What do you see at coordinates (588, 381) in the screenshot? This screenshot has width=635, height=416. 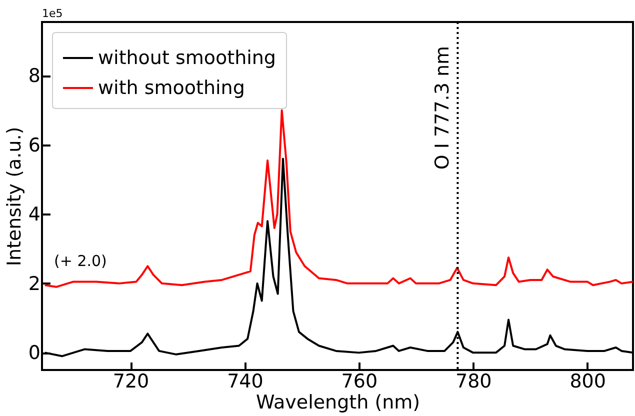 I see `x-tick-label: 800` at bounding box center [588, 381].